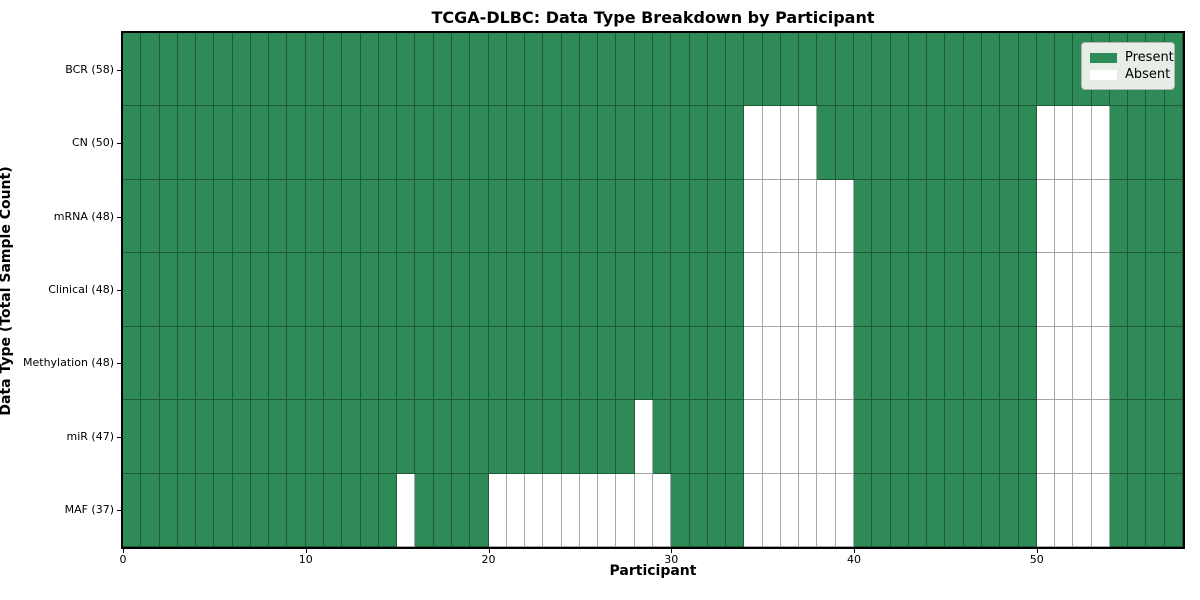 The width and height of the screenshot is (1200, 600). I want to click on legend-item-absent: Absent, so click(1130, 74).